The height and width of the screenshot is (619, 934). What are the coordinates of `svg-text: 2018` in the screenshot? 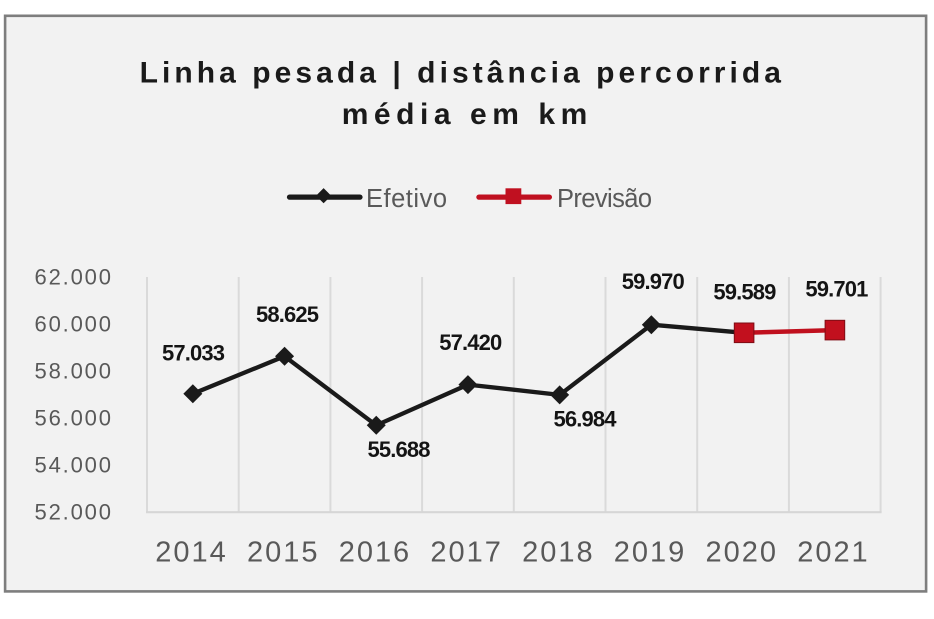 It's located at (557, 552).